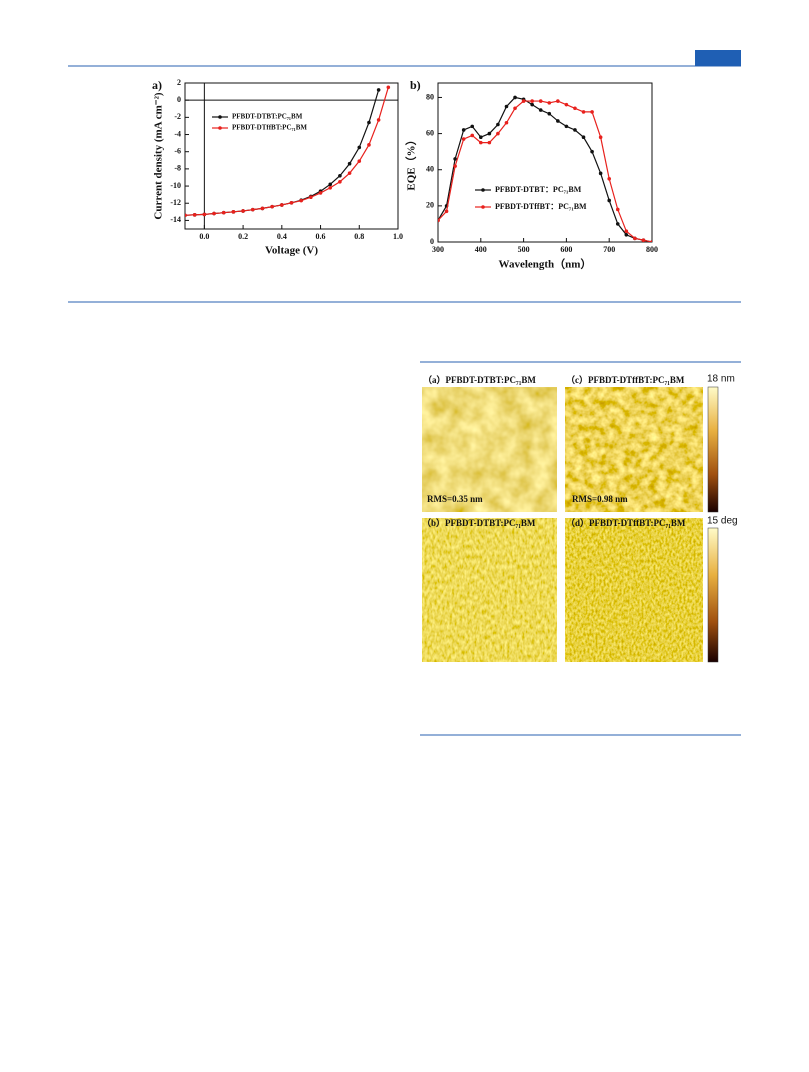  Describe the element at coordinates (479, 380) in the screenshot. I see `afm-panel-label: （a）PFBDT-DTBT:PC₇₁BM` at that location.